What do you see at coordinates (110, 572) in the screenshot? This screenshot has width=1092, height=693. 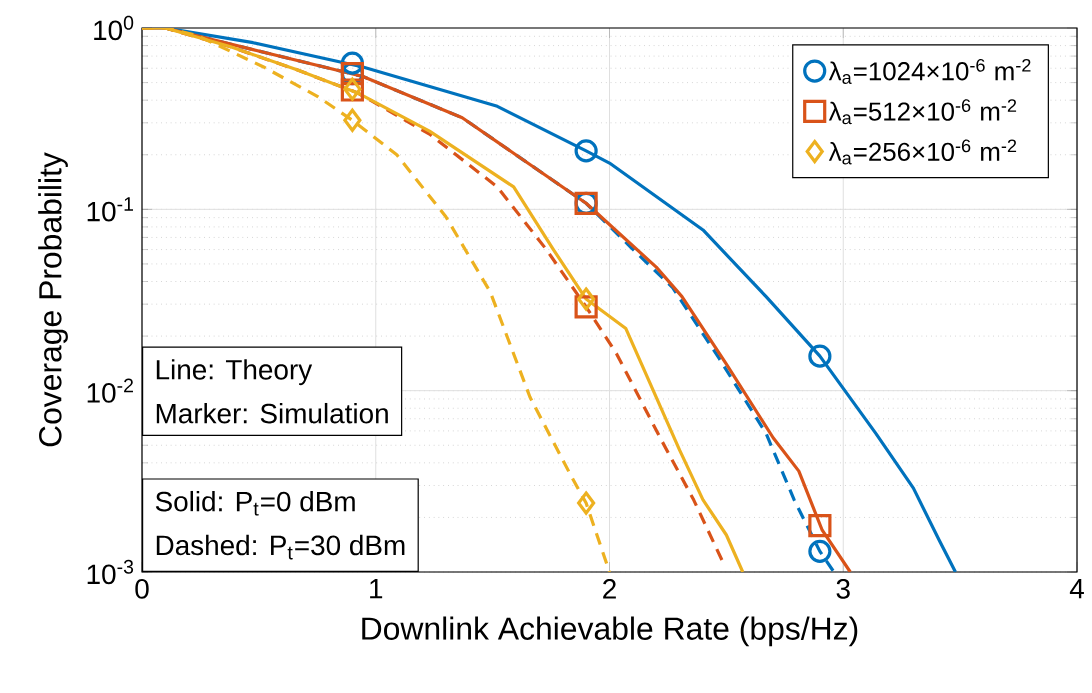 I see `y-tick-label: 10$^{-3}$` at bounding box center [110, 572].